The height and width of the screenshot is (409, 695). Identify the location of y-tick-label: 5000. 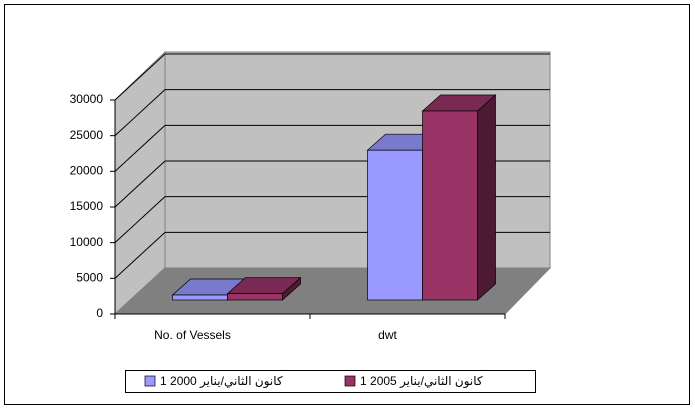
(89, 278).